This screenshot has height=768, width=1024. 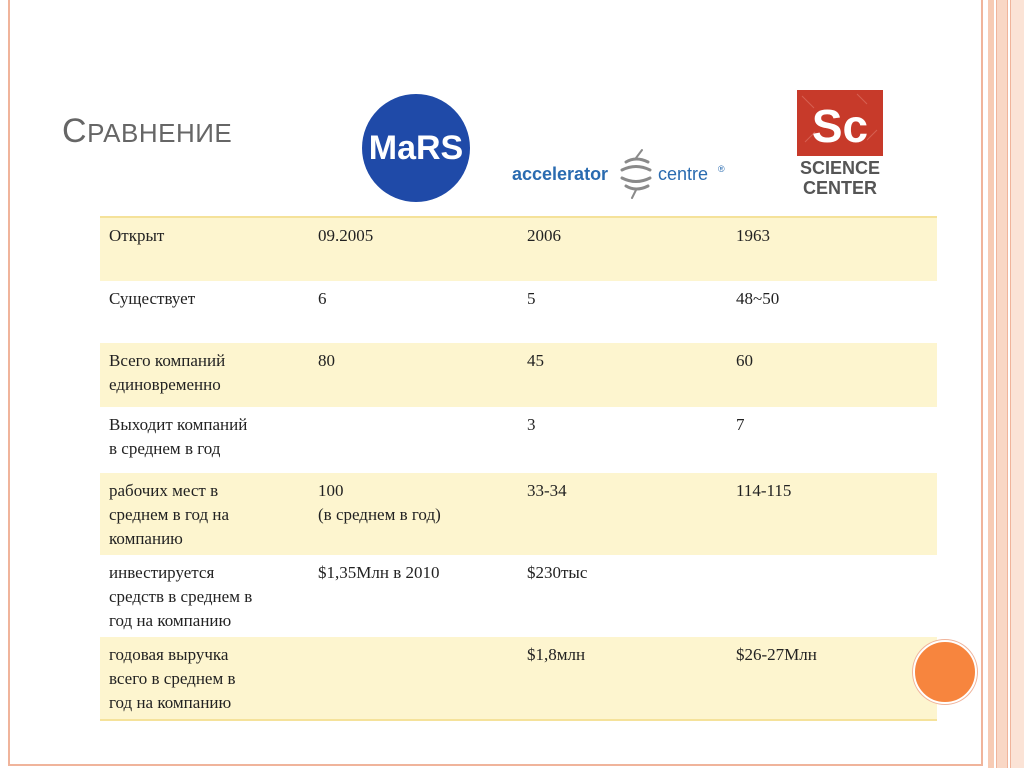 What do you see at coordinates (683, 174) in the screenshot?
I see `centre-logo-text: centre` at bounding box center [683, 174].